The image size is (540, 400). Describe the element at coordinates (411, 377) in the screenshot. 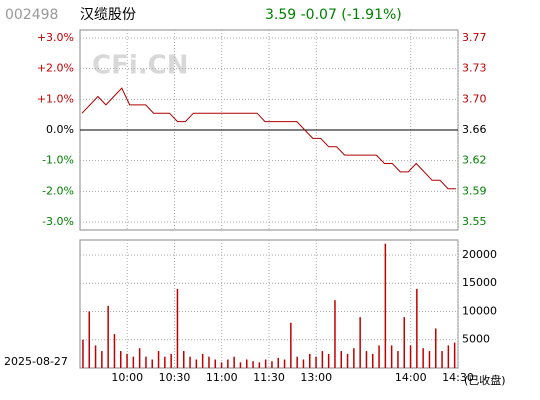

I see `time-label: 14:00` at that location.